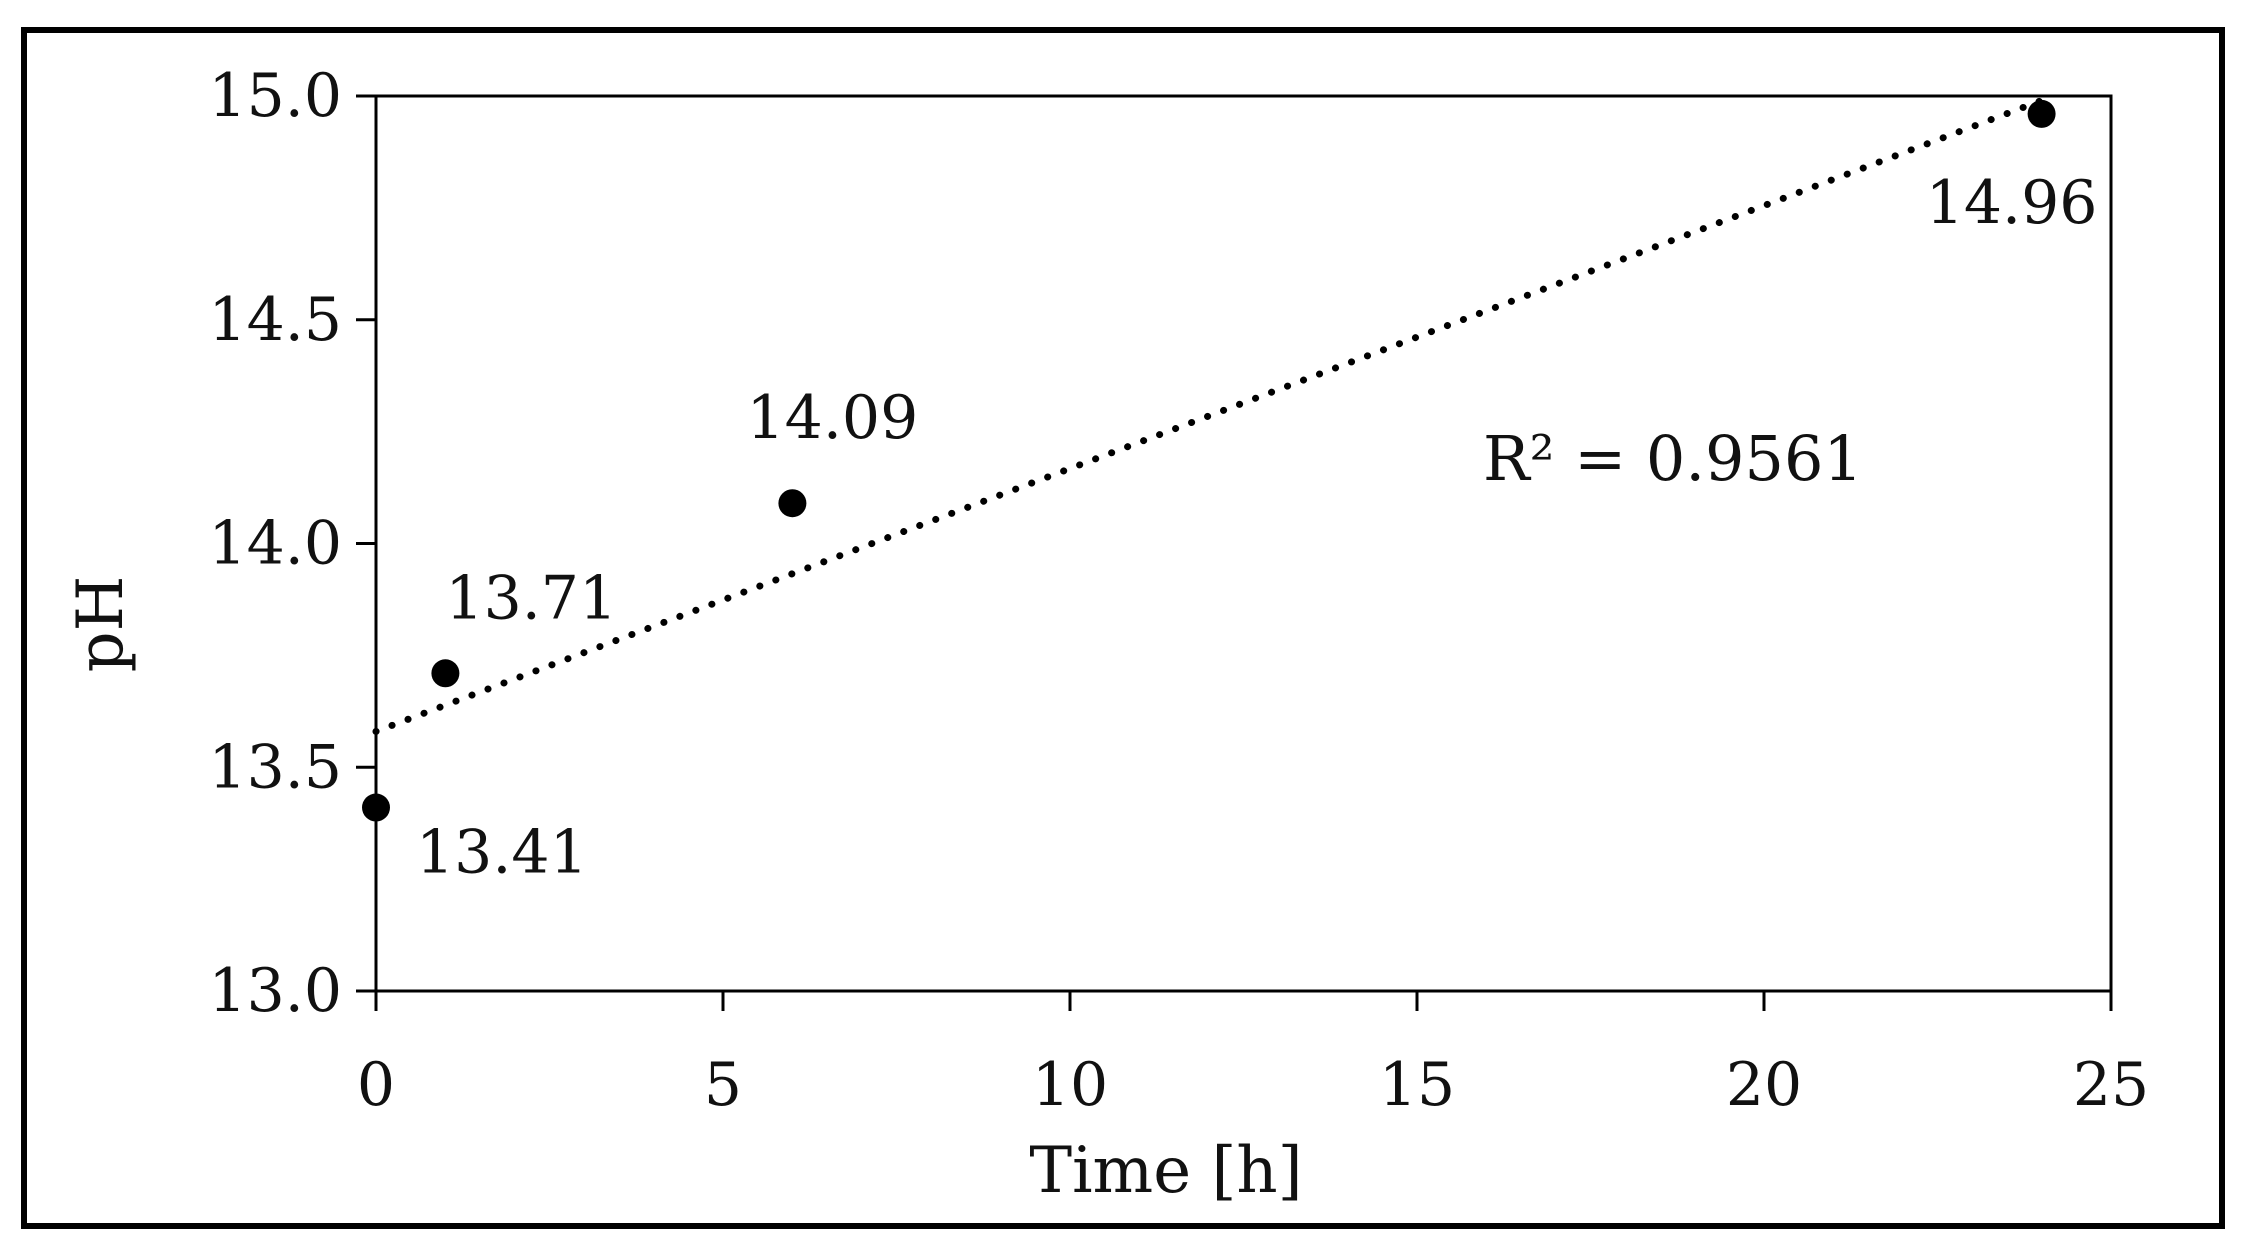 The height and width of the screenshot is (1250, 2245). What do you see at coordinates (376, 1085) in the screenshot?
I see `x-tick-label: 0` at bounding box center [376, 1085].